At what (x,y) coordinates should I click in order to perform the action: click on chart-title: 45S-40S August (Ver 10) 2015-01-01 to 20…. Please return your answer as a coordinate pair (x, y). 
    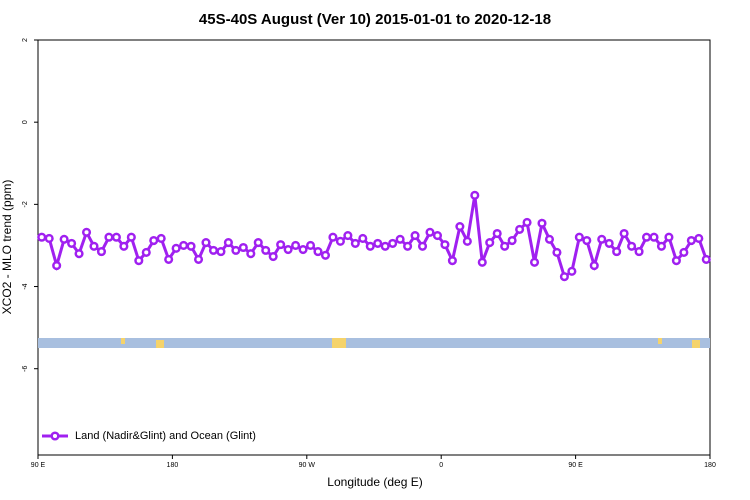
    Looking at the image, I should click on (375, 19).